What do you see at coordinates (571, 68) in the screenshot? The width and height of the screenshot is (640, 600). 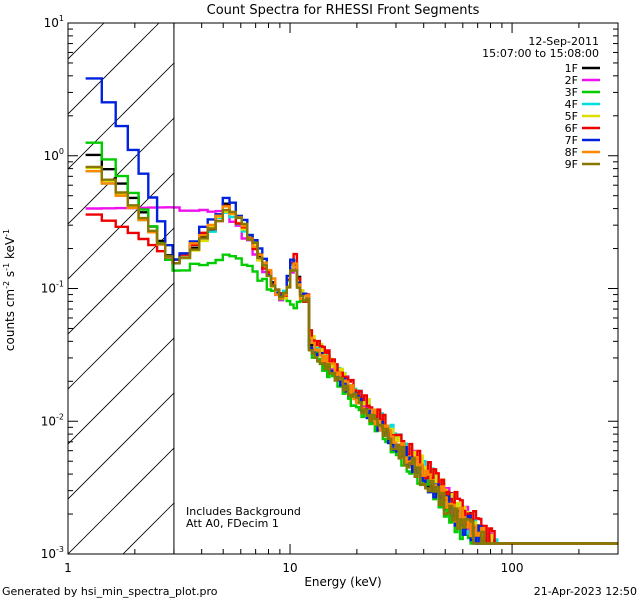 I see `legend-label-1F: 1F` at bounding box center [571, 68].